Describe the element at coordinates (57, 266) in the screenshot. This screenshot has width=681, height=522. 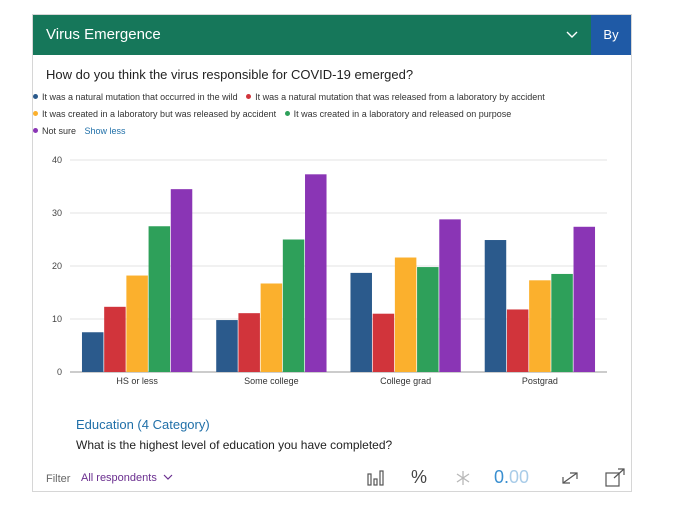
I see `y-tick-label: 20` at that location.